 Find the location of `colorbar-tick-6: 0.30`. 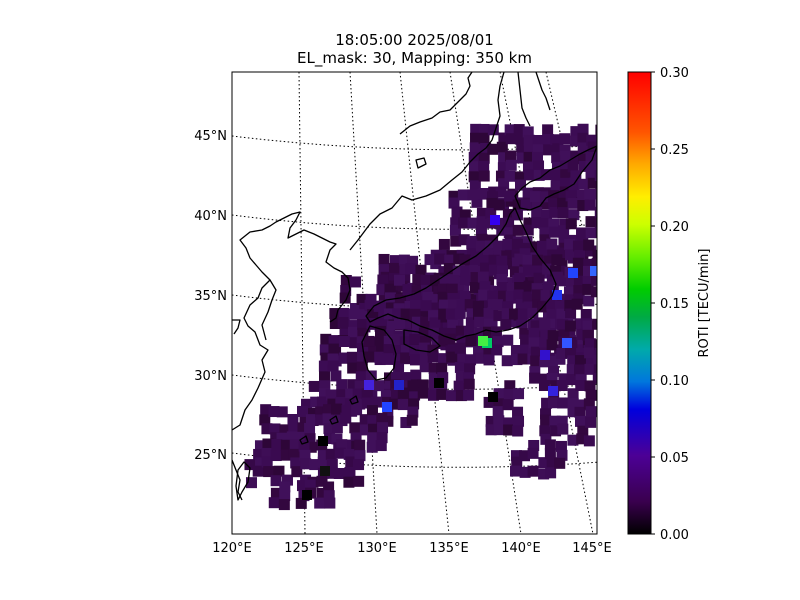

colorbar-tick-6: 0.30 is located at coordinates (674, 73).